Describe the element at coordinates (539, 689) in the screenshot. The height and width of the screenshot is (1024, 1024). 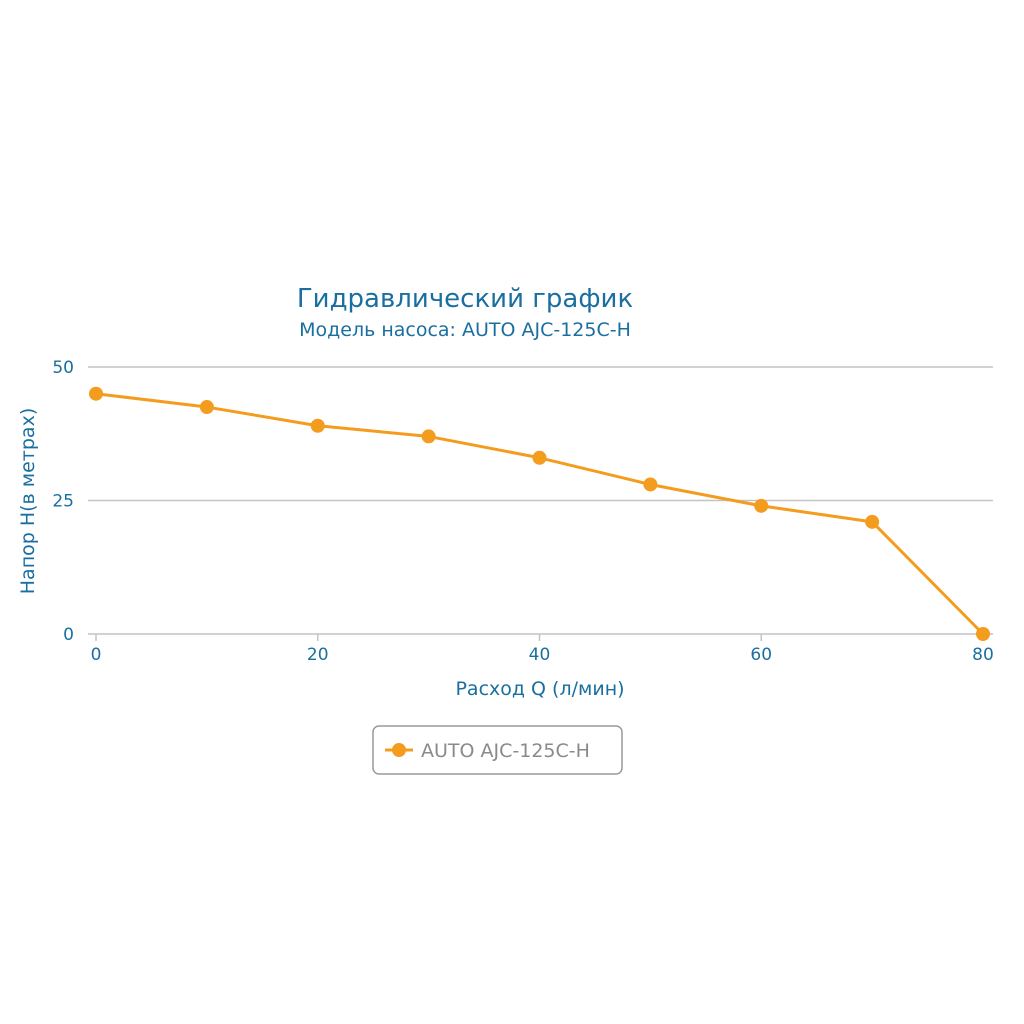
I see `x-axis-title: Расход Q (л/мин)` at that location.